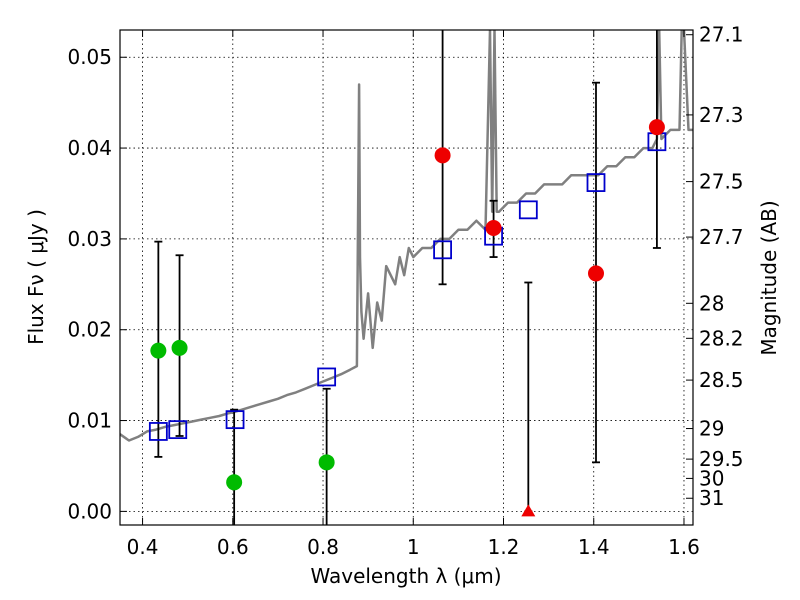 This screenshot has height=600, width=800. What do you see at coordinates (721, 35) in the screenshot?
I see `mag-tick-label: 27.1` at bounding box center [721, 35].